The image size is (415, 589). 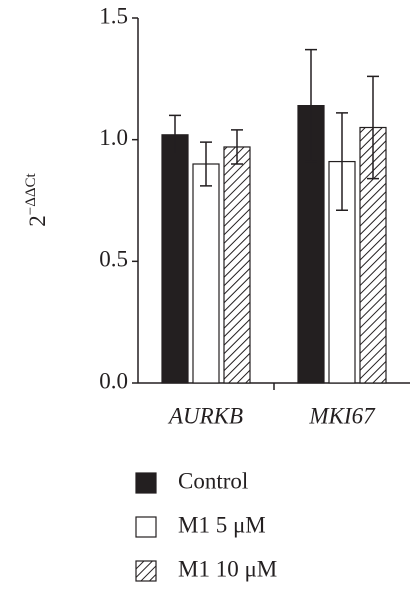 What do you see at coordinates (113, 15) in the screenshot?
I see `y-tick-label: 1.5` at bounding box center [113, 15].